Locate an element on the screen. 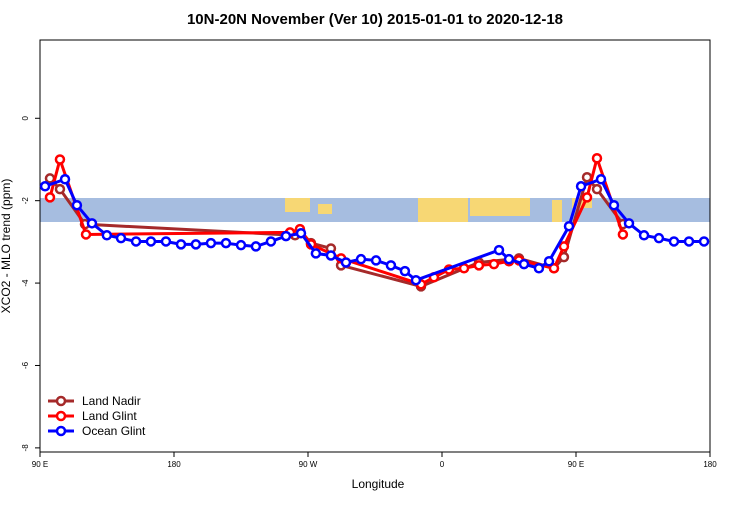 The height and width of the screenshot is (505, 750). y-tick-label: -8 is located at coordinates (25, 448).